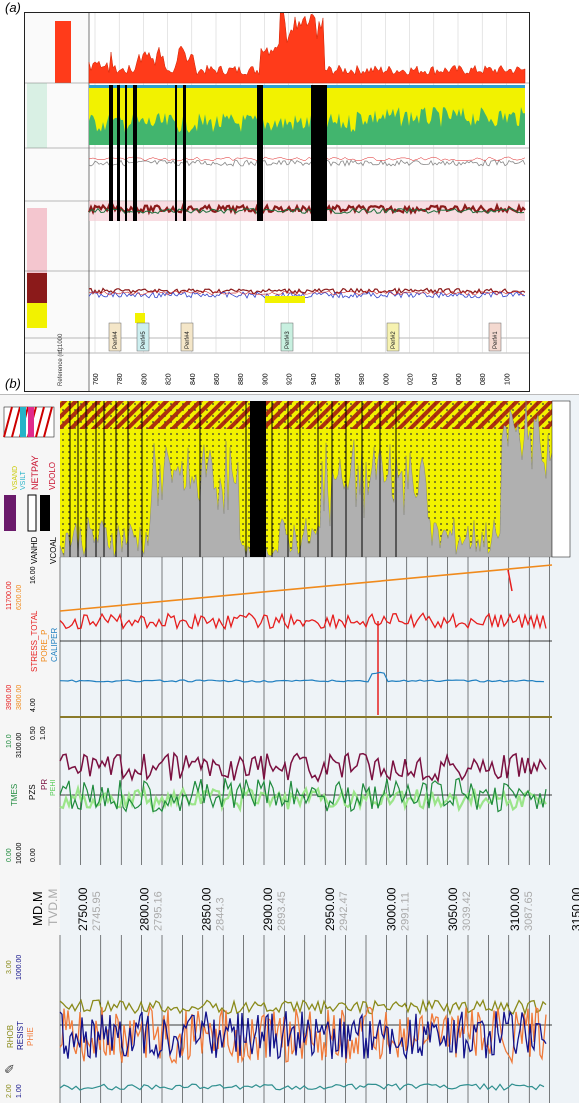 This screenshot has height=1108, width=579. What do you see at coordinates (307, 42) in the screenshot?
I see `red-fill-area` at bounding box center [307, 42].